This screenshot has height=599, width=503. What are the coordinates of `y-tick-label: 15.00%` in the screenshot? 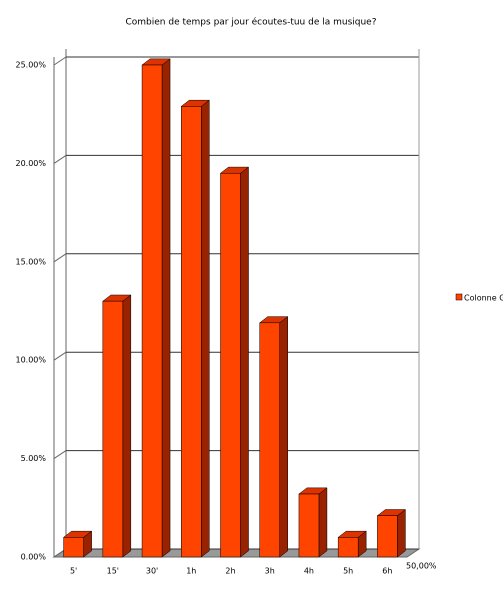 It's located at (30, 261).